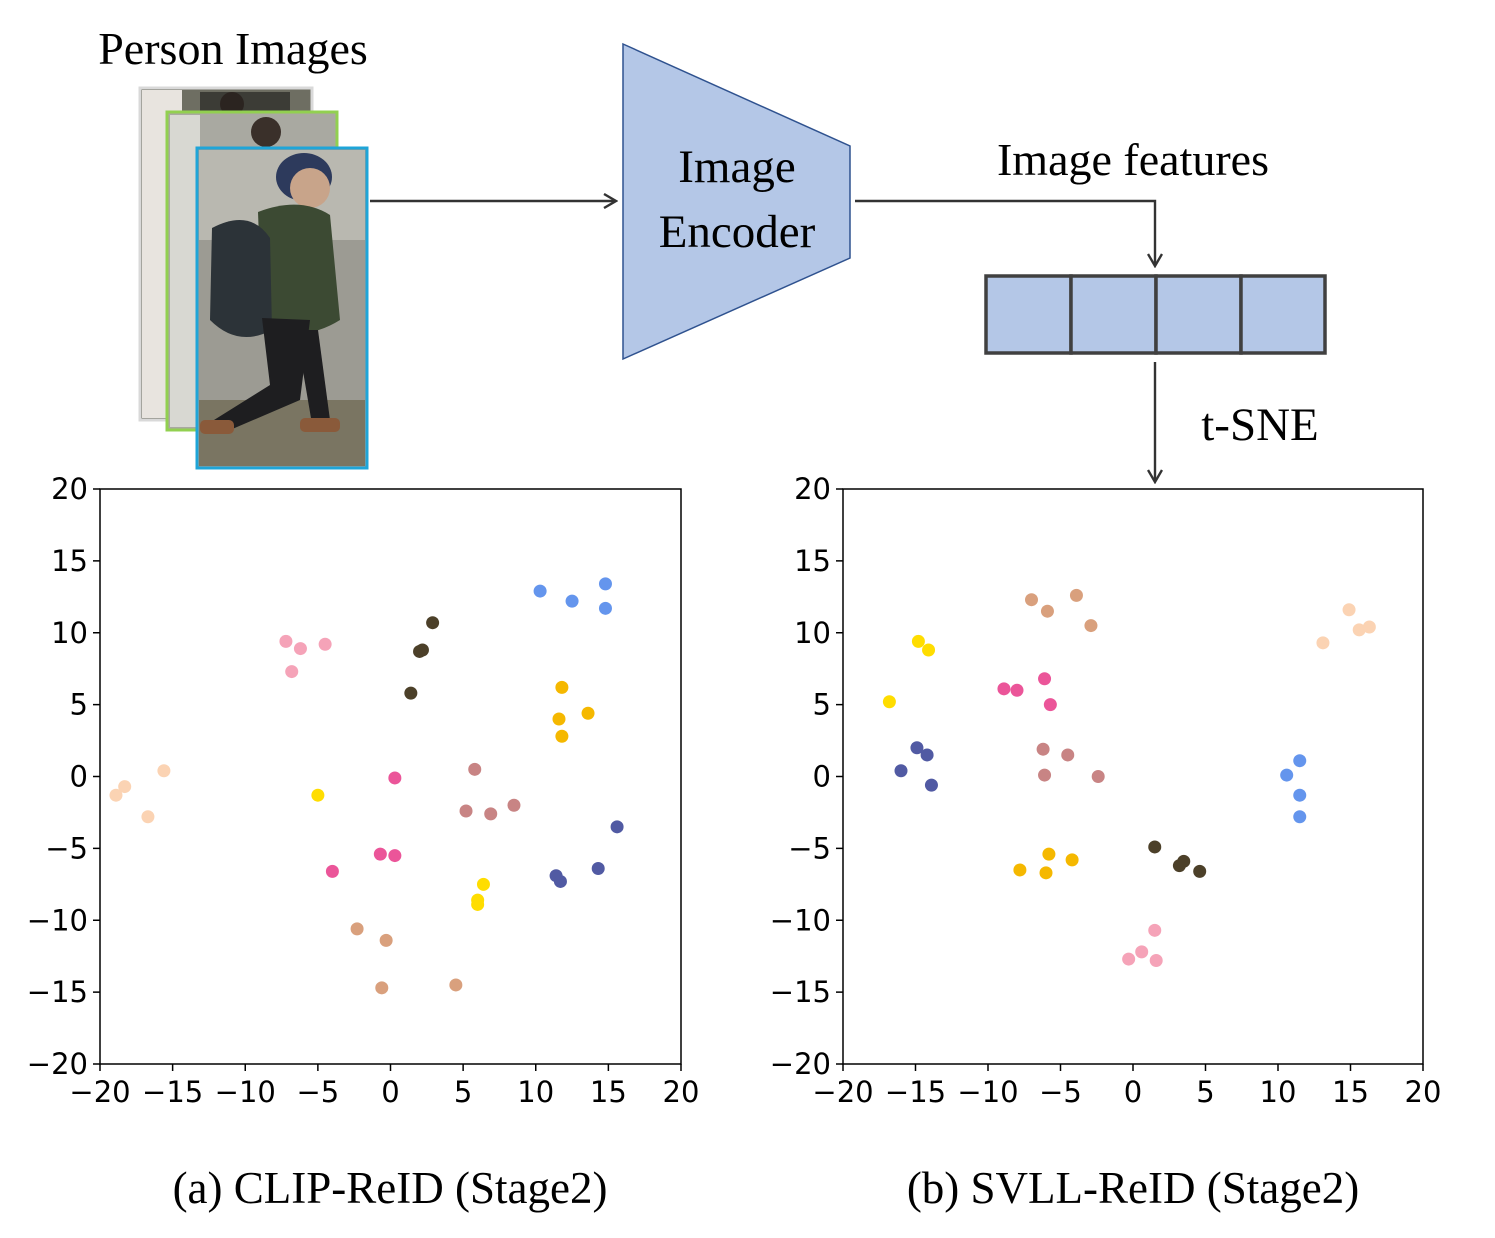 This screenshot has height=1238, width=1495. Describe the element at coordinates (99, 1092) in the screenshot. I see `x-tick-label: −20` at that location.